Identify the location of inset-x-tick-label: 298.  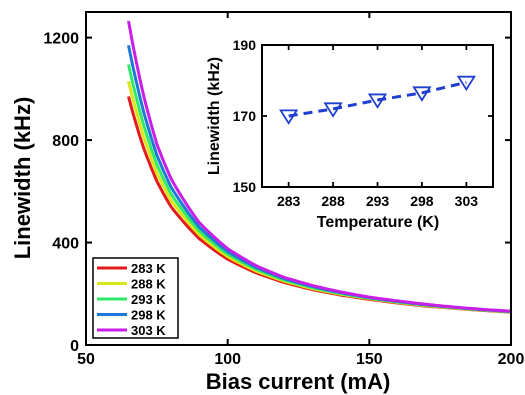
(422, 201).